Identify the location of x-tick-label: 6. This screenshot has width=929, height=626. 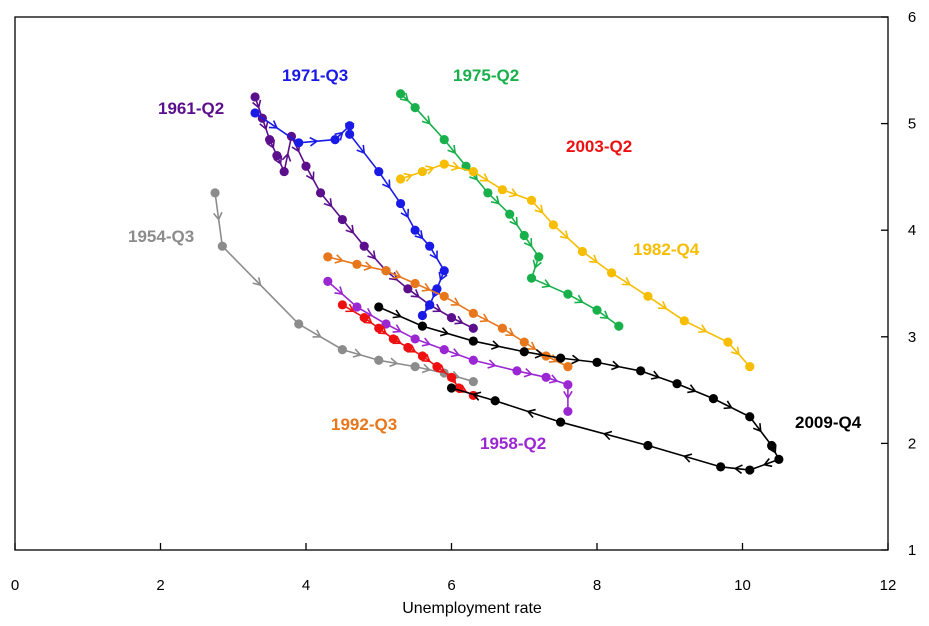
(451, 585).